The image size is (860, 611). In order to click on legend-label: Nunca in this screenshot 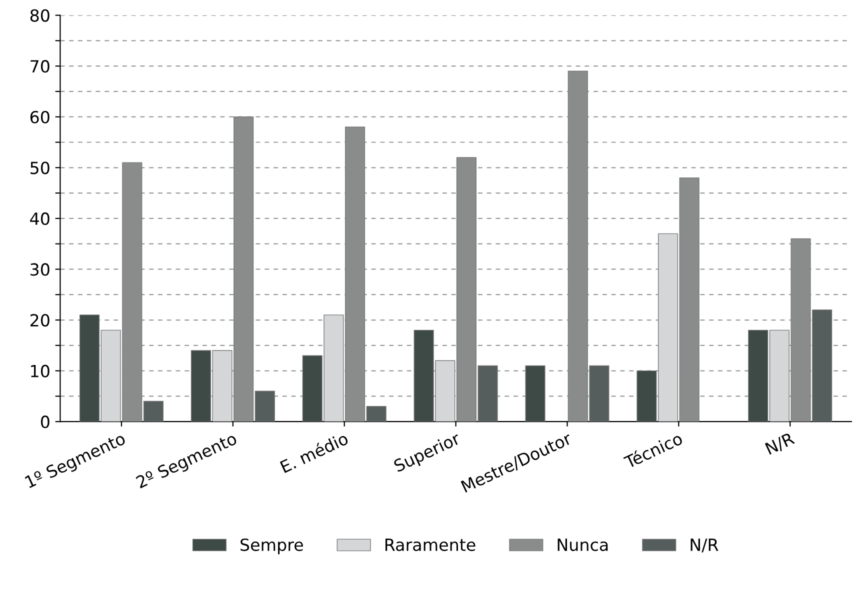, I will do `click(583, 545)`.